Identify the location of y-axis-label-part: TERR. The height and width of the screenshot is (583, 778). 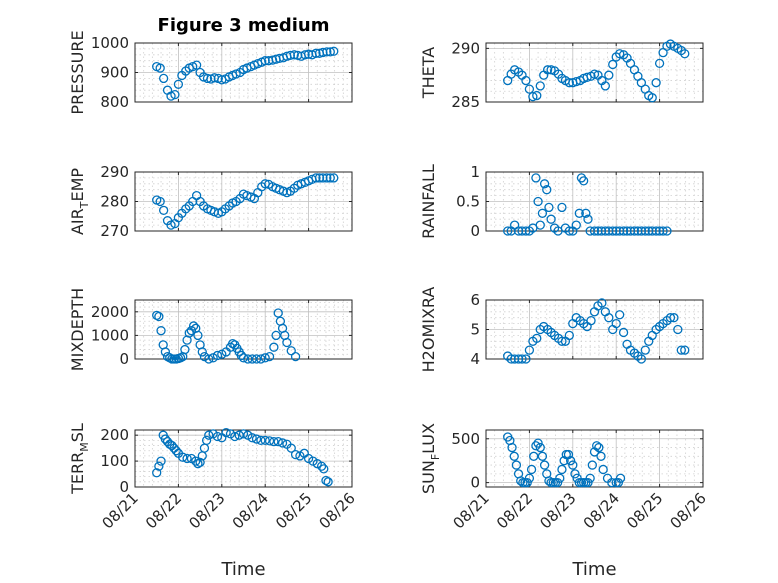
(77, 473).